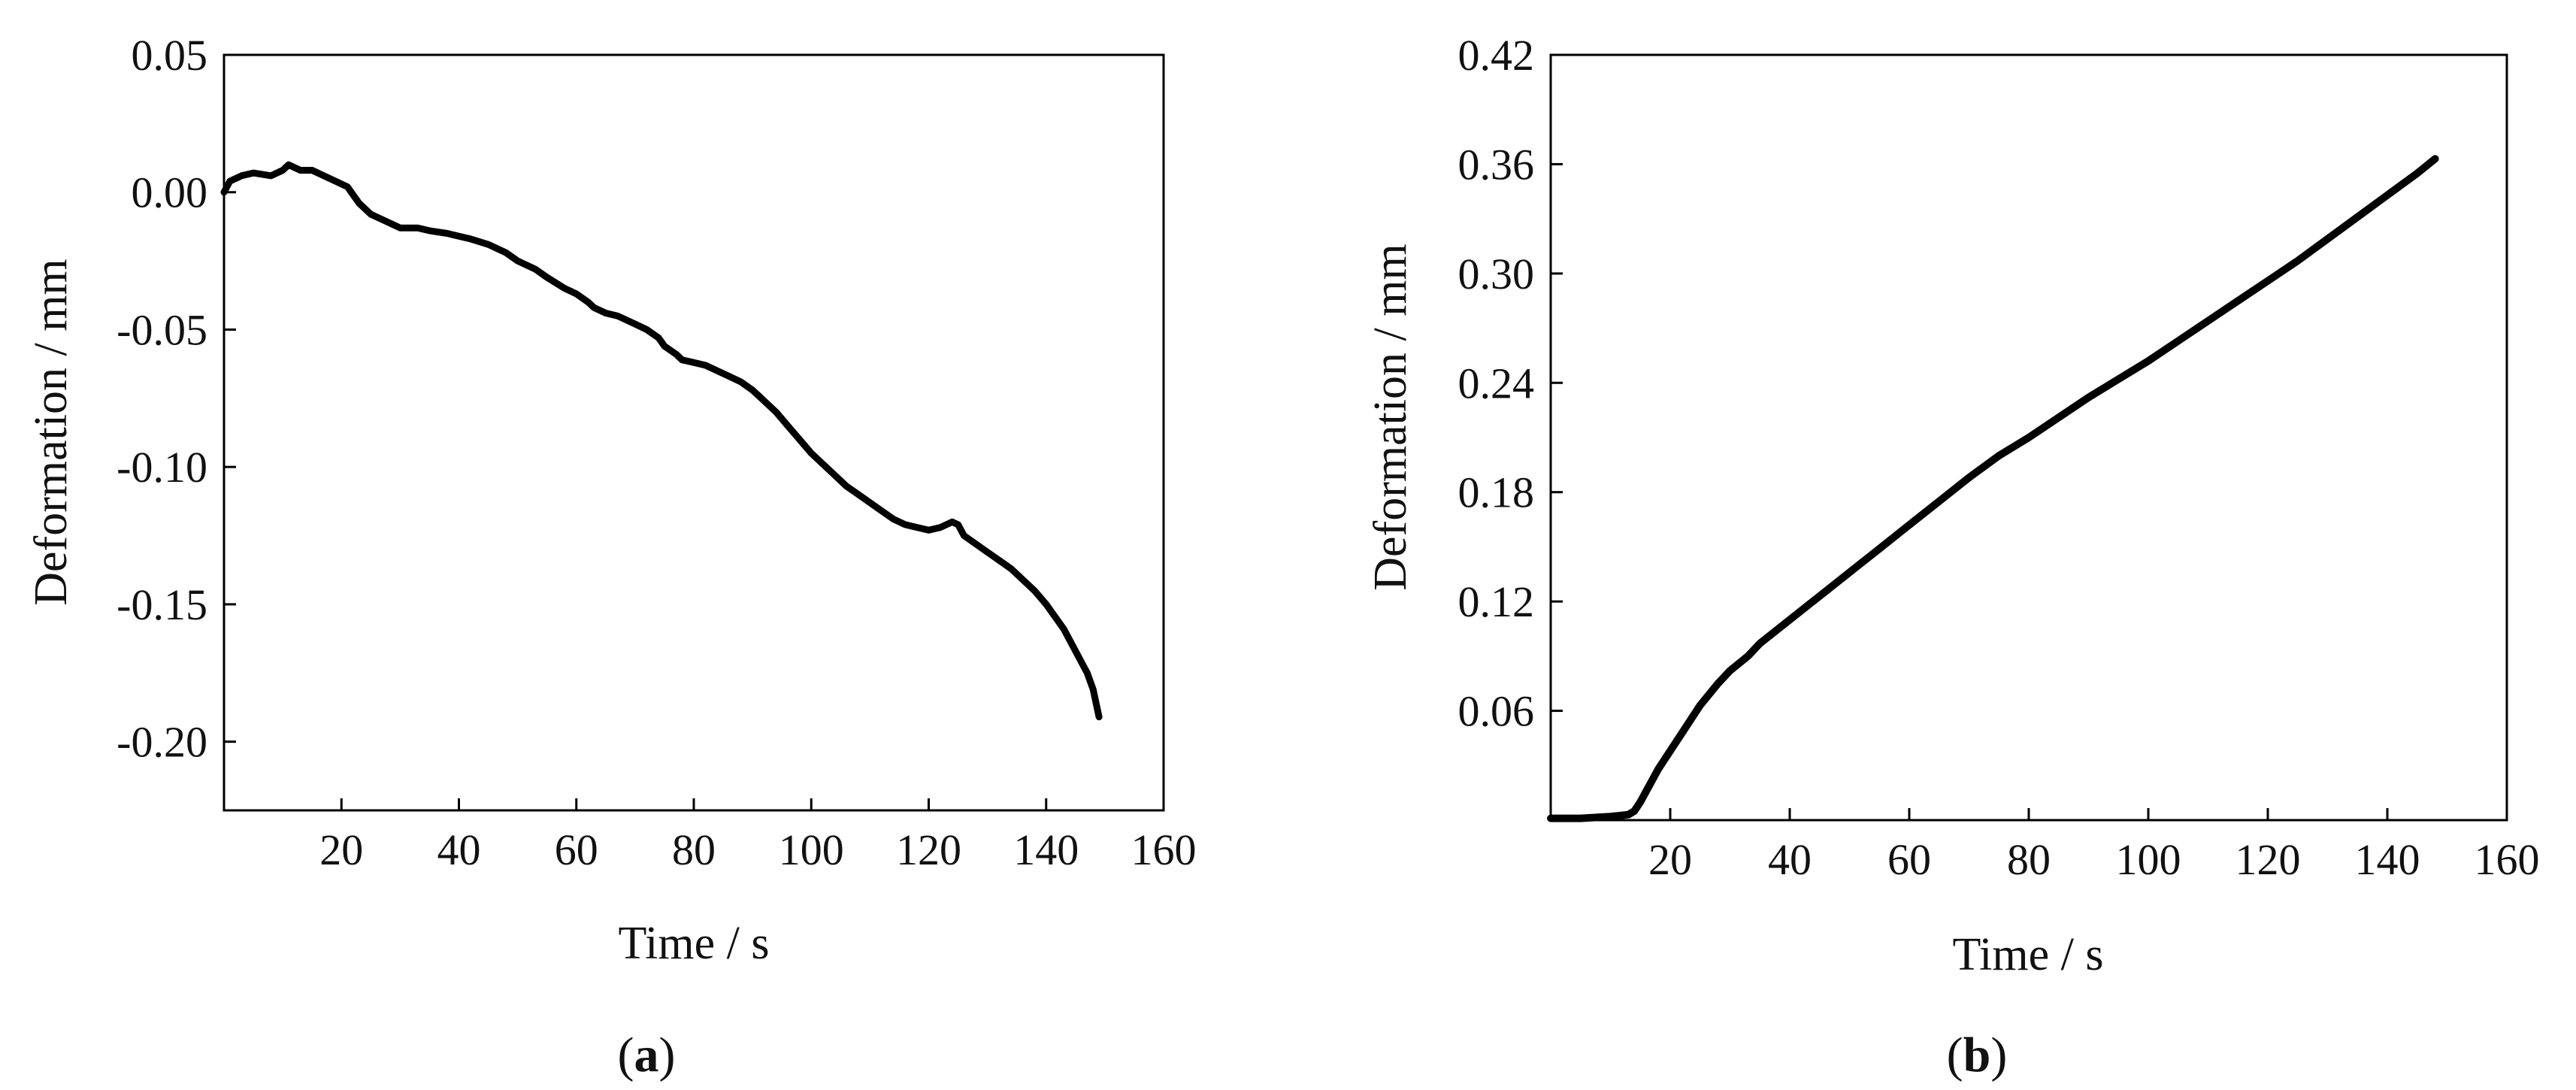  What do you see at coordinates (693, 943) in the screenshot?
I see `x-axis-title-a: Time / s` at bounding box center [693, 943].